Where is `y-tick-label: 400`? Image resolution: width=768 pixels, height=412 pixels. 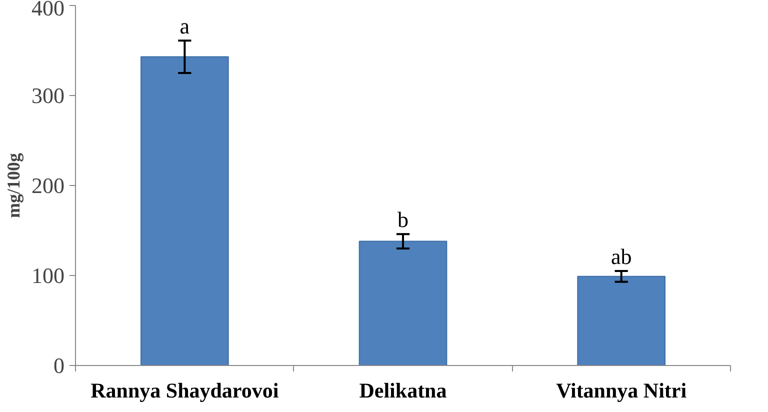 y-tick-label: 400 is located at coordinates (48, 10).